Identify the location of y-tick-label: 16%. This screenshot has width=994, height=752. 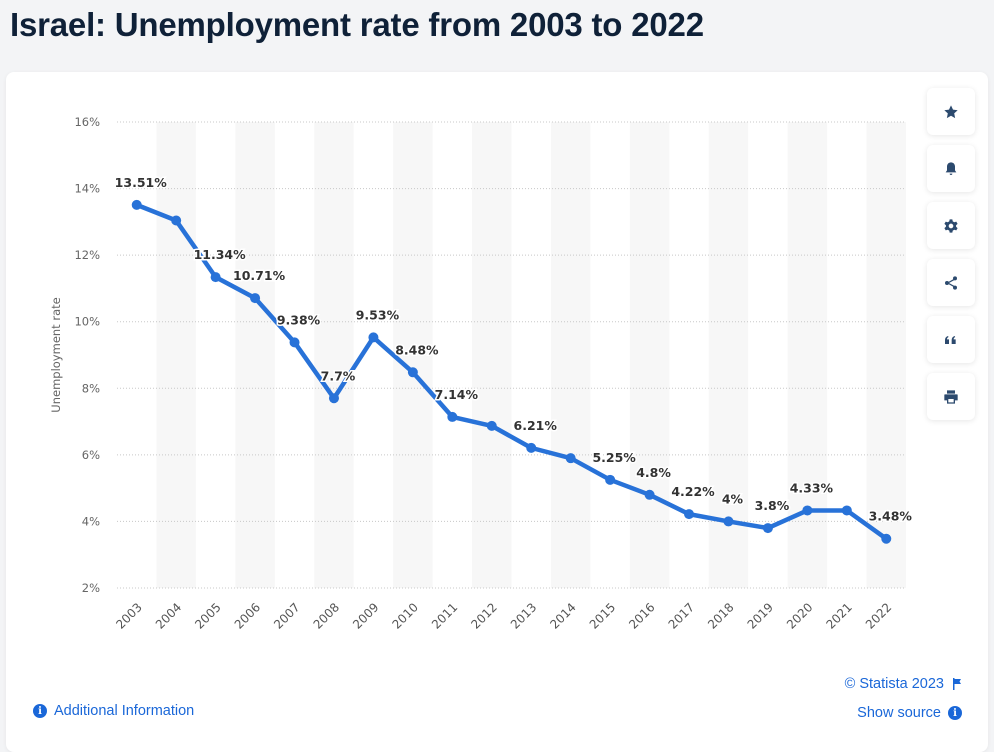
(87, 122).